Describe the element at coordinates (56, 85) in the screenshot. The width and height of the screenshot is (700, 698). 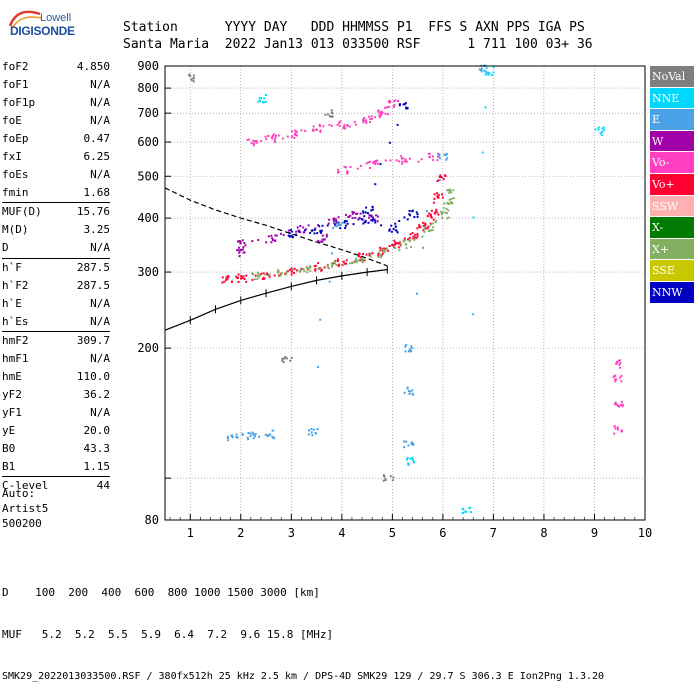
I see `param-row: foF1 N/A` at that location.